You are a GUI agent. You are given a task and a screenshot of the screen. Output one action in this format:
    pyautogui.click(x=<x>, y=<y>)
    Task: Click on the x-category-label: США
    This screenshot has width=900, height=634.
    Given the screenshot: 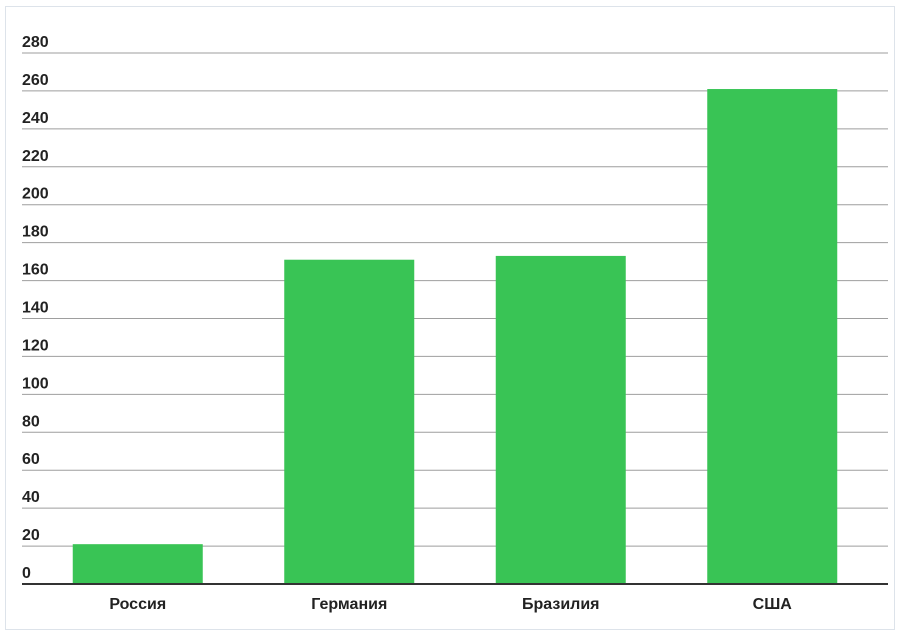 What is the action you would take?
    pyautogui.click(x=773, y=604)
    